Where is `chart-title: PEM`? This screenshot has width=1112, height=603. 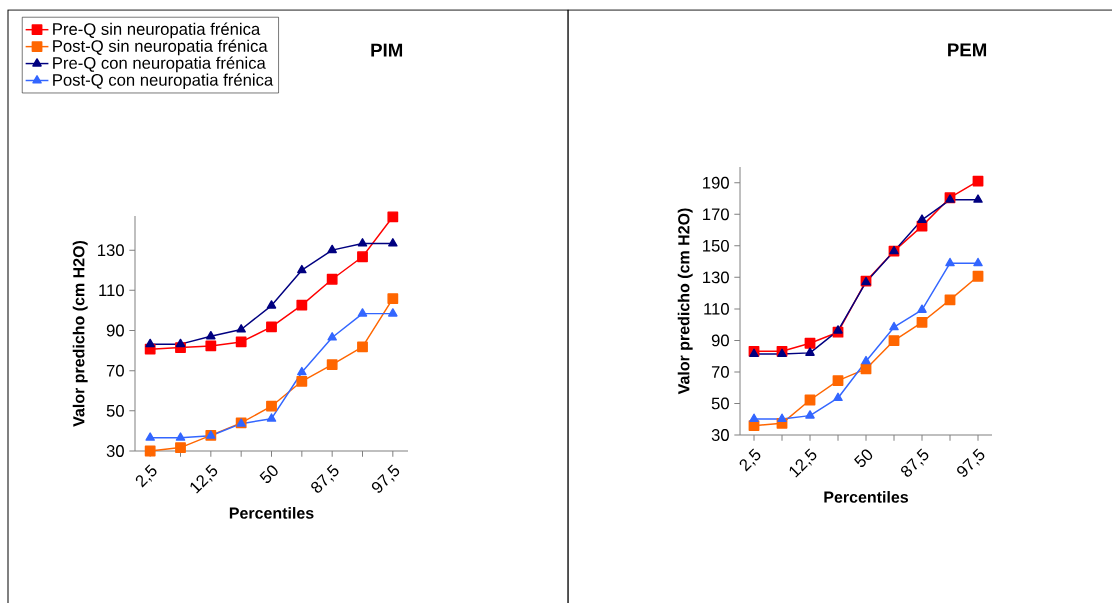 chart-title: PEM is located at coordinates (967, 50).